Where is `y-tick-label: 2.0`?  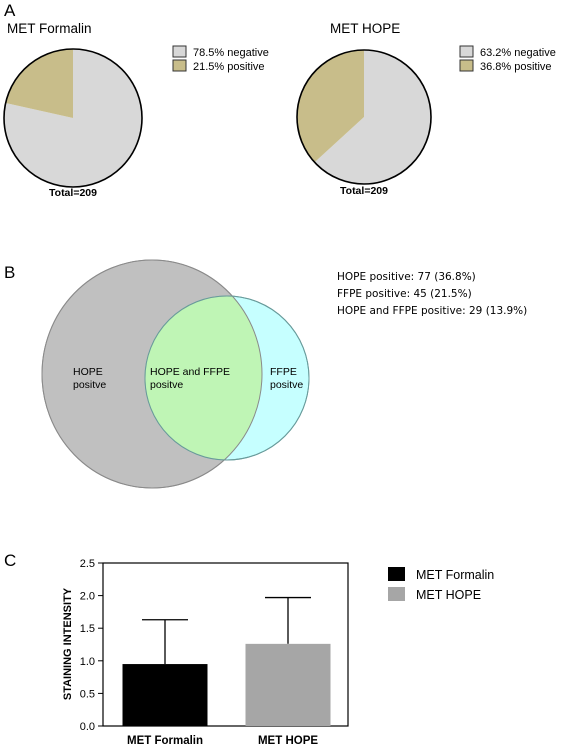
y-tick-label: 2.0 is located at coordinates (87, 597).